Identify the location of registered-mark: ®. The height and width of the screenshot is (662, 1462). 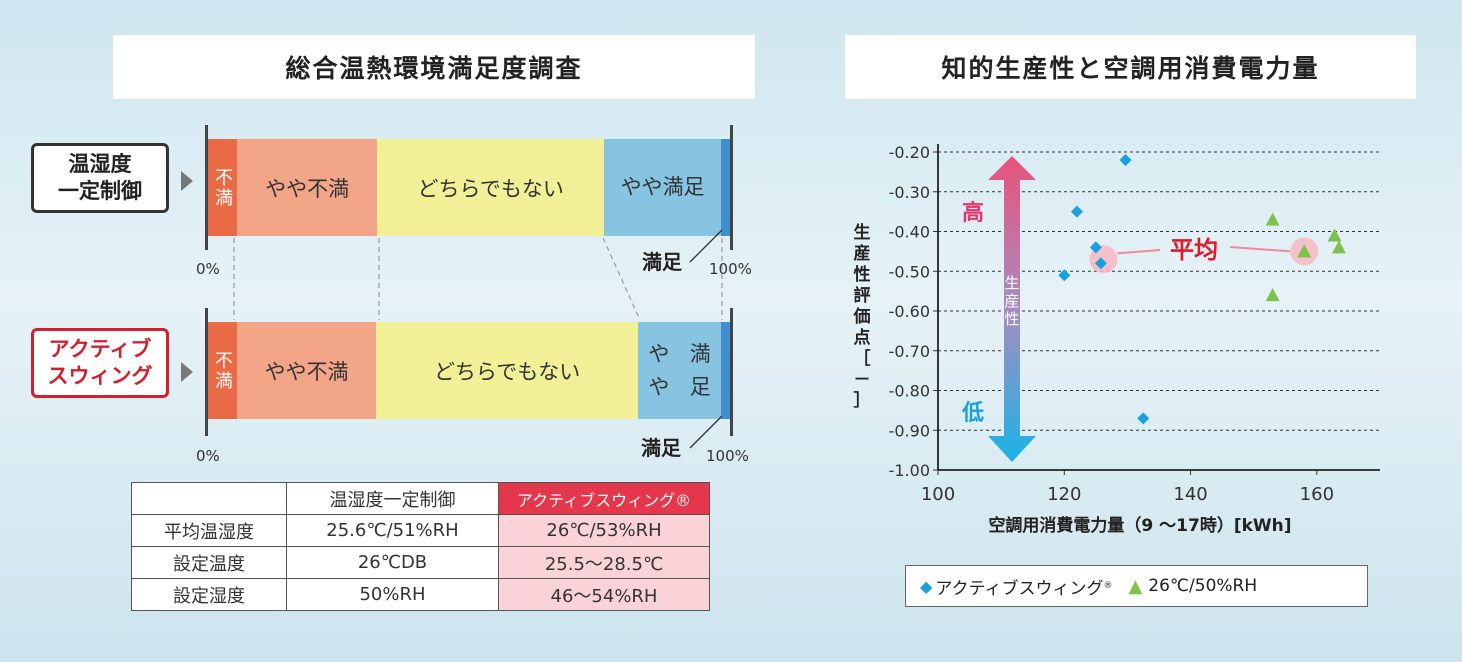
(1108, 586).